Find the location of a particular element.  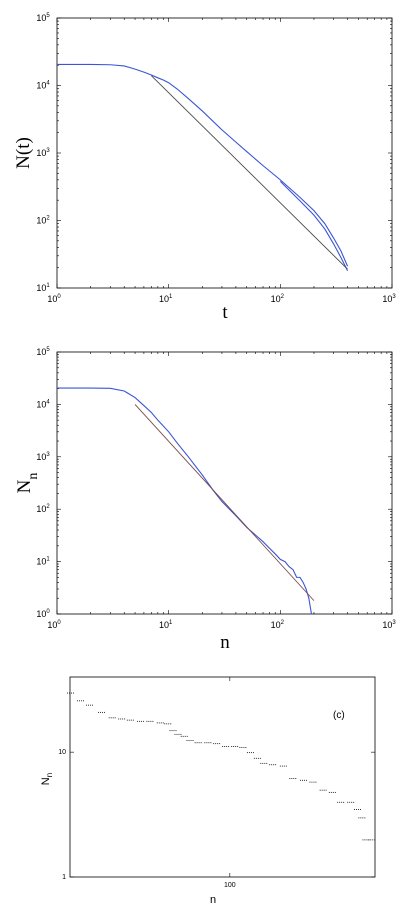

x-tick-exponent: 3 is located at coordinates (394, 623).